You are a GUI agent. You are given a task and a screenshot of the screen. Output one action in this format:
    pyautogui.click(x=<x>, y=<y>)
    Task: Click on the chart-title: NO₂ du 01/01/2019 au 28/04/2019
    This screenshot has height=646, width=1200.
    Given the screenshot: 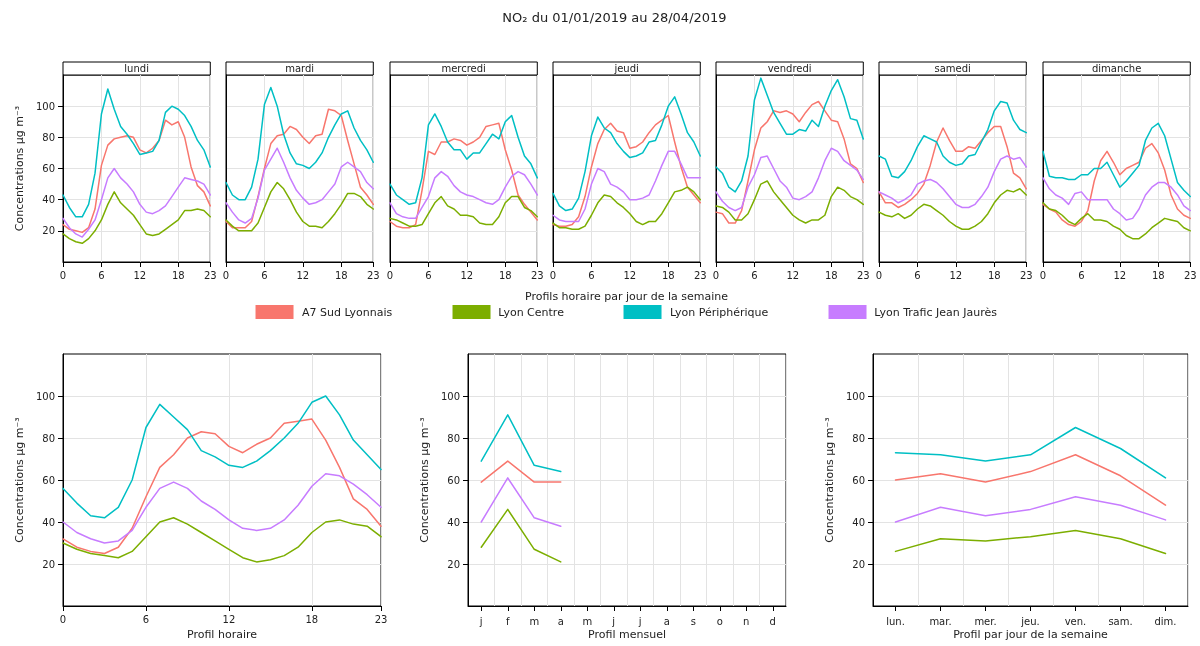 What is the action you would take?
    pyautogui.click(x=614, y=17)
    